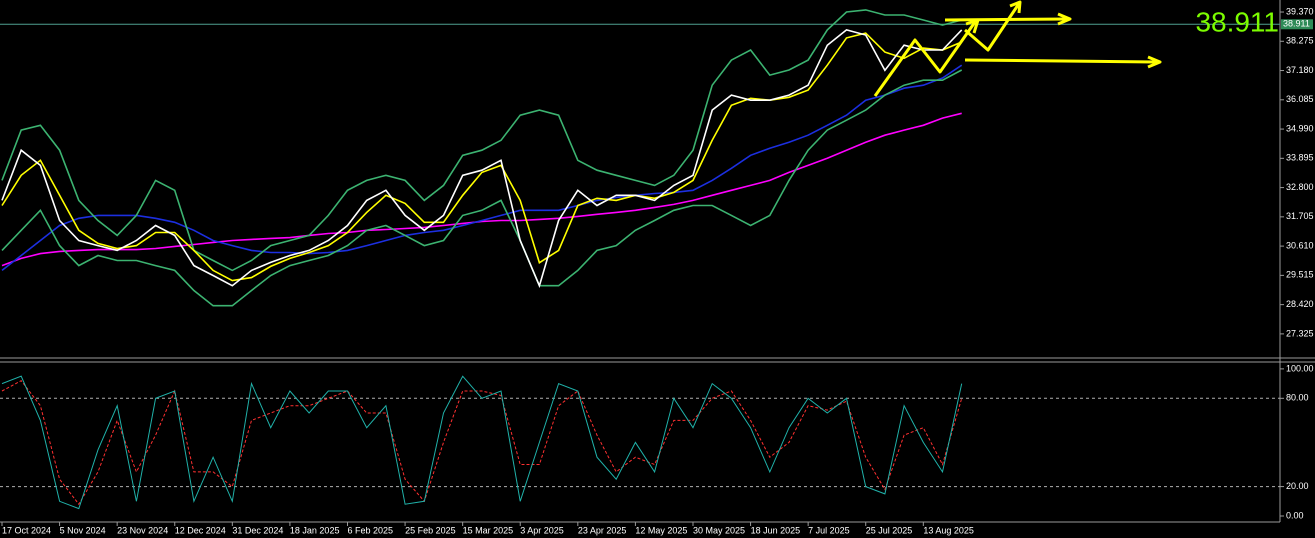  Describe the element at coordinates (1300, 245) in the screenshot. I see `y-tick-label: 30.610` at that location.